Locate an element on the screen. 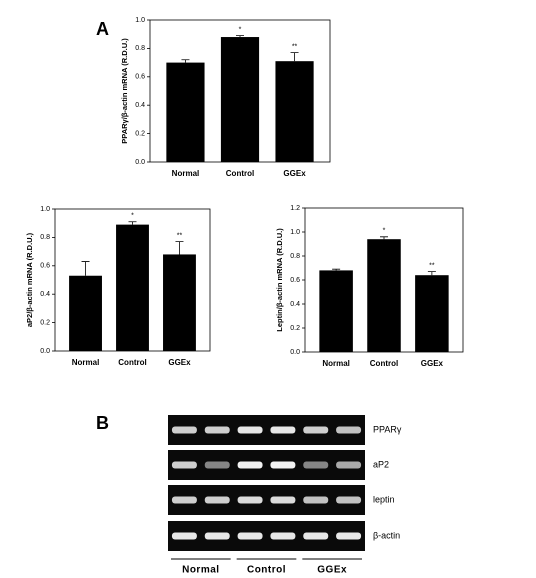  group-label: GGEx is located at coordinates (332, 570).